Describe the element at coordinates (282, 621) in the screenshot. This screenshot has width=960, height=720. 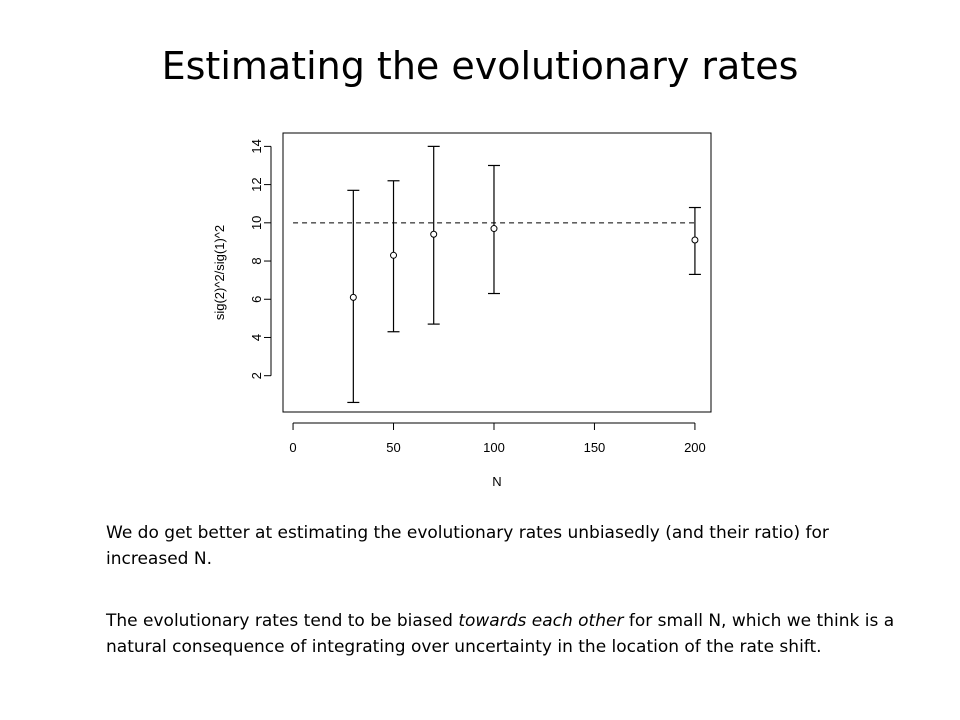
I see `paragraph-2-start: The evolutionary rates tend to be biased` at that location.